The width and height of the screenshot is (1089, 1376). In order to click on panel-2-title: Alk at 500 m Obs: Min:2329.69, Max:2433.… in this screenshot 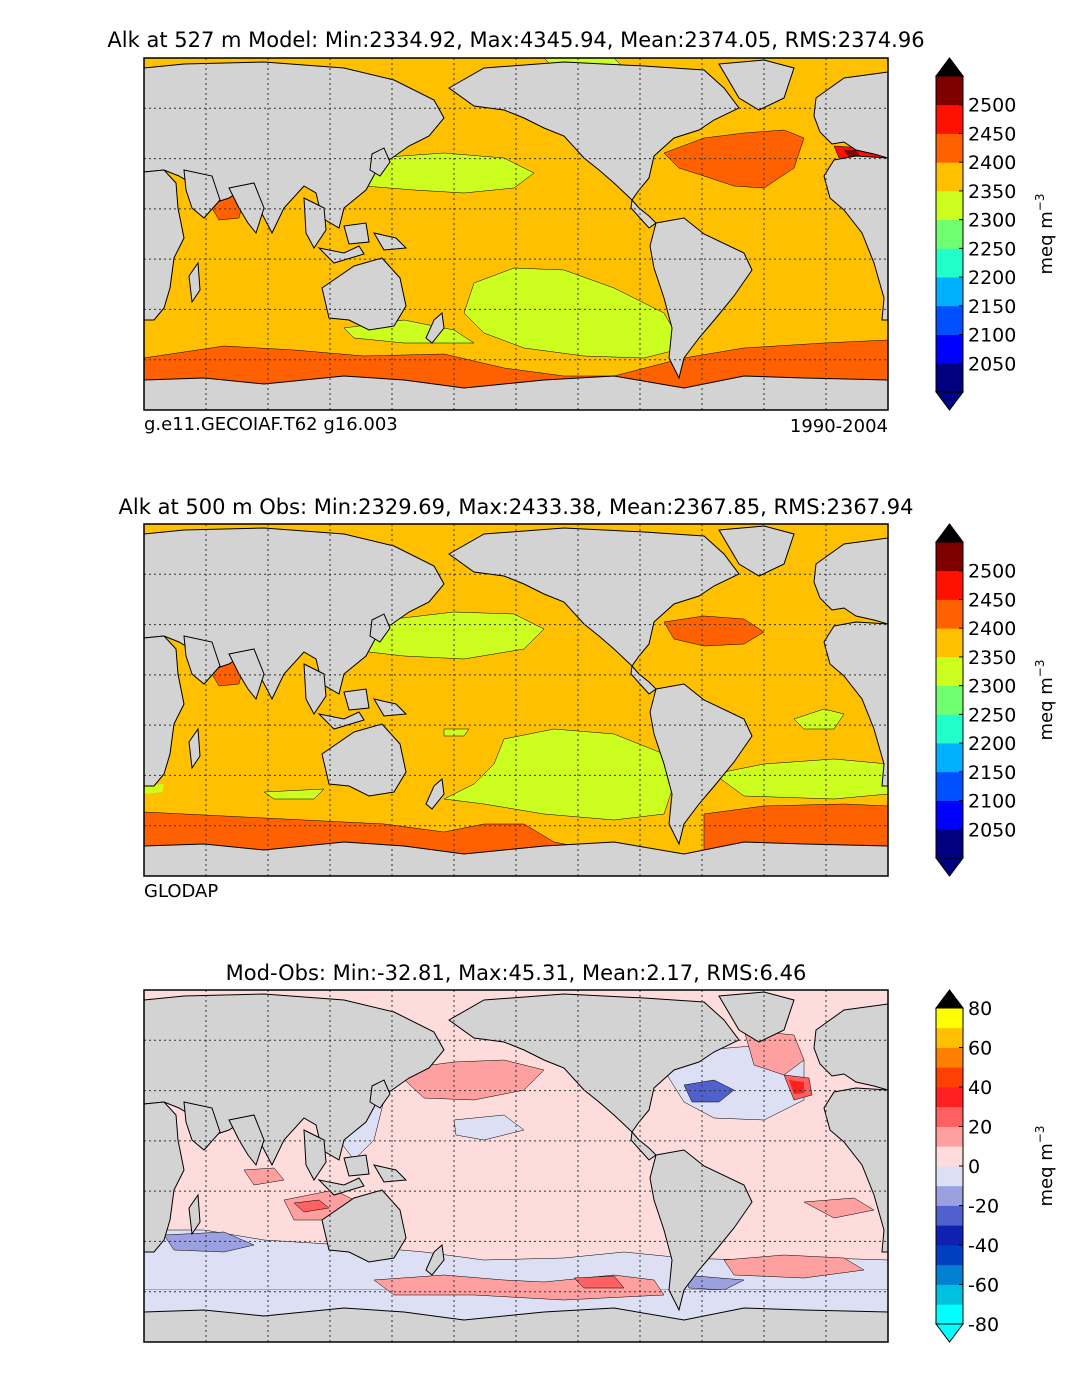, I will do `click(516, 507)`.